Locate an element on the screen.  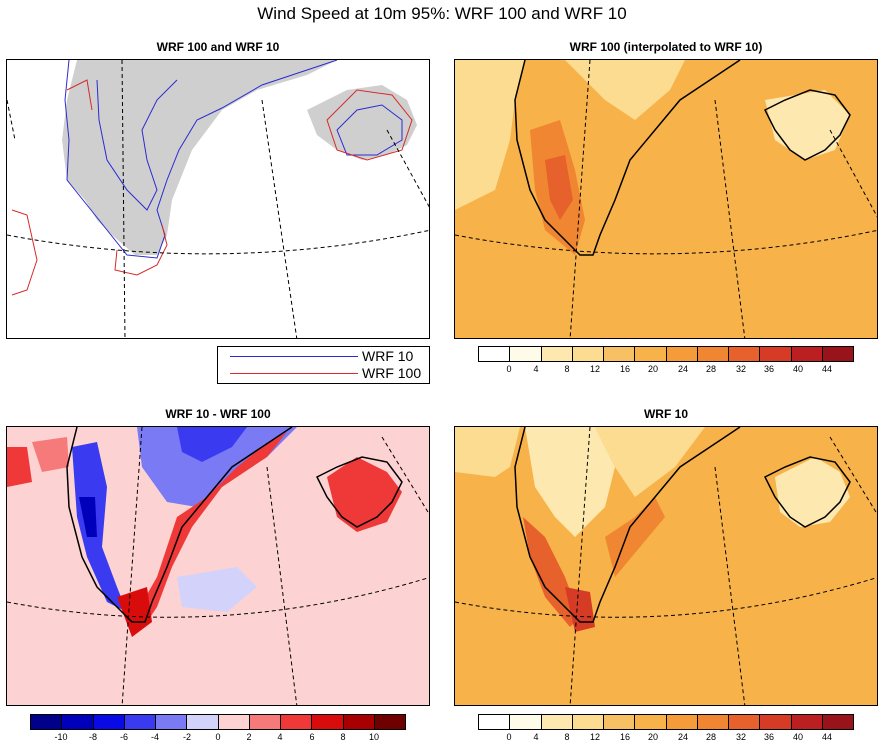
diff-tick-label: 10 is located at coordinates (374, 737).